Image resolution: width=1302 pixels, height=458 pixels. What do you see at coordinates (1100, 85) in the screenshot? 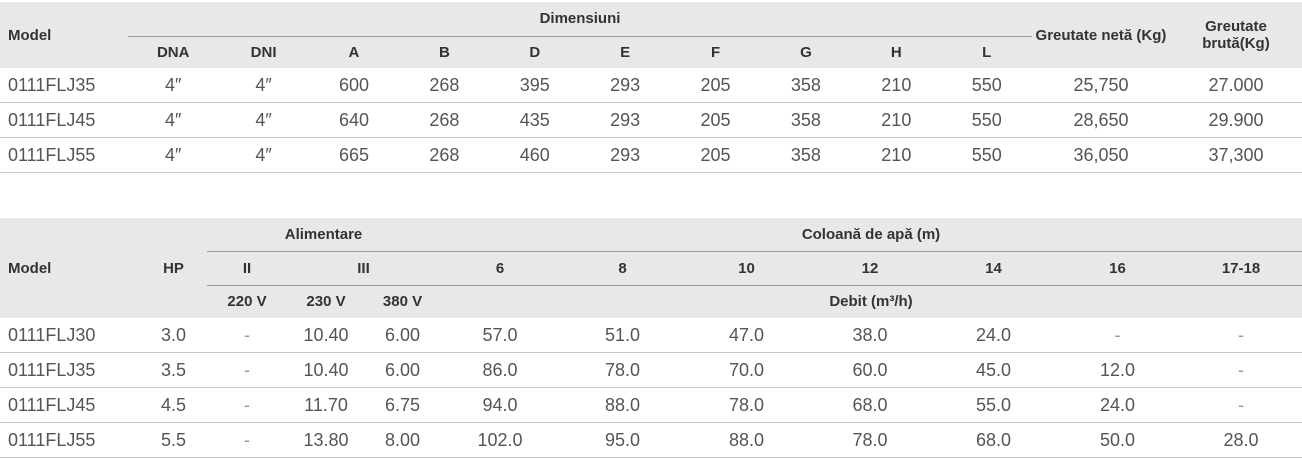
I see `value-cell: 25,750` at bounding box center [1100, 85].